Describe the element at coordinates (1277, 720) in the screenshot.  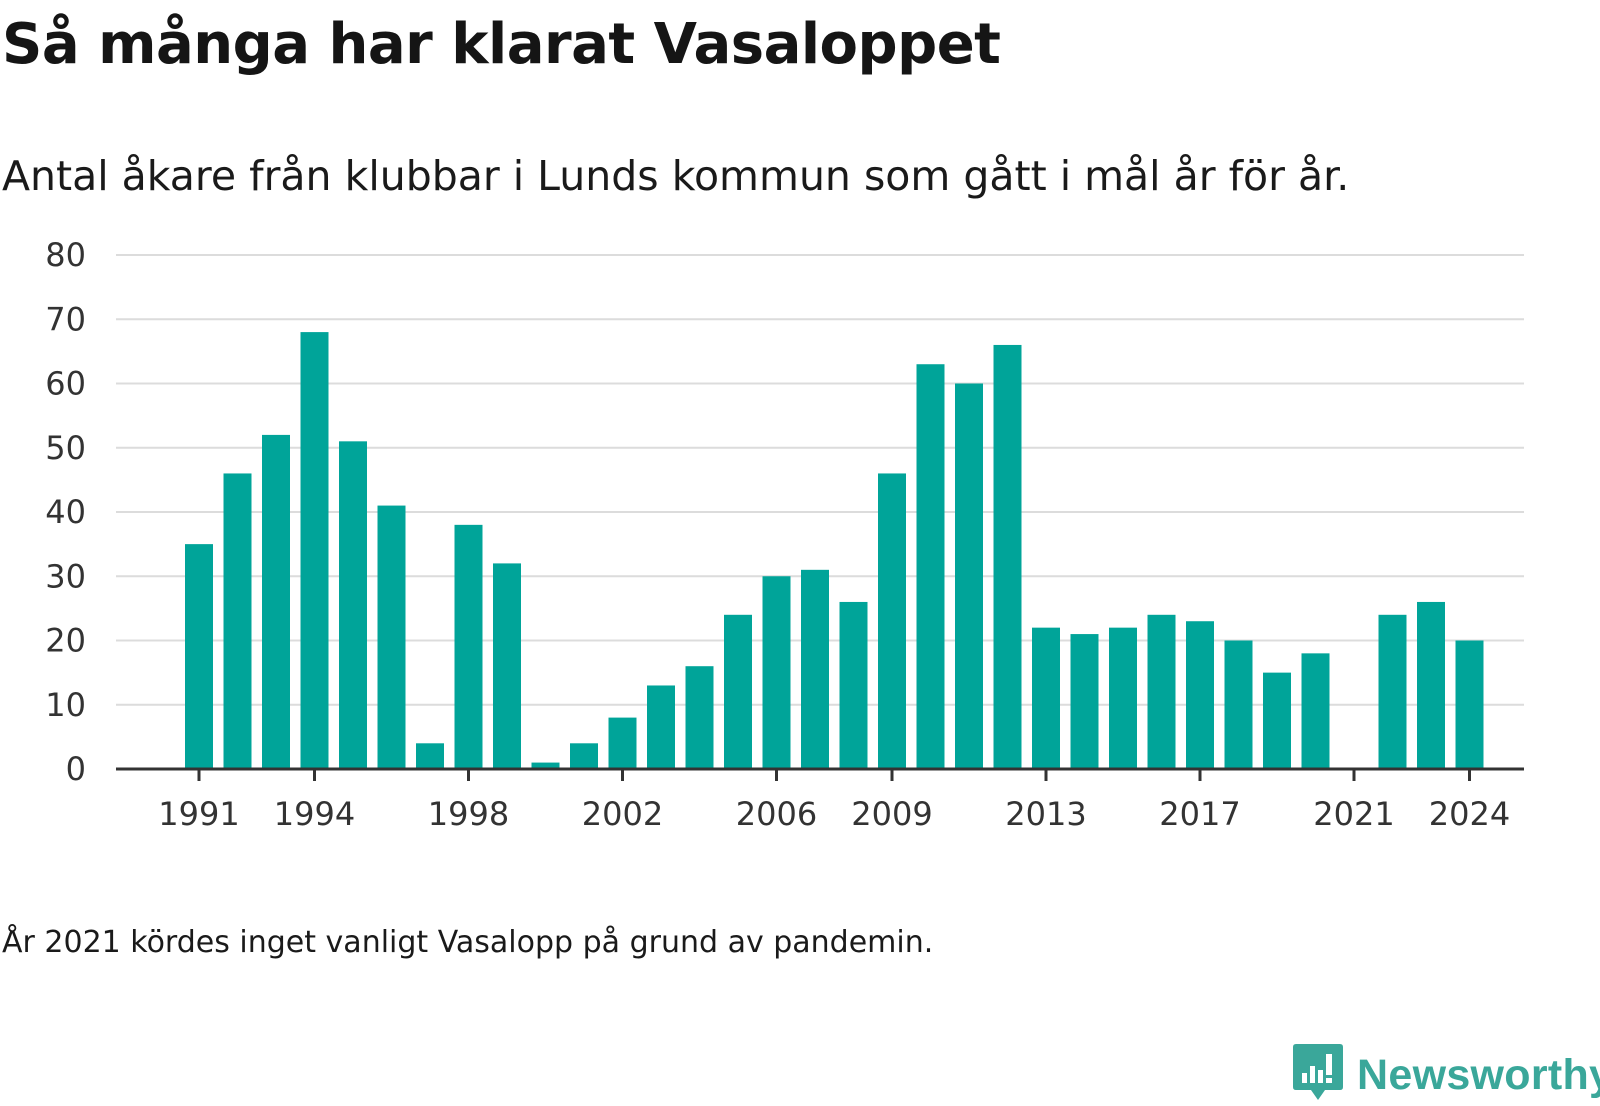
I see `bar: 2019: 15` at that location.